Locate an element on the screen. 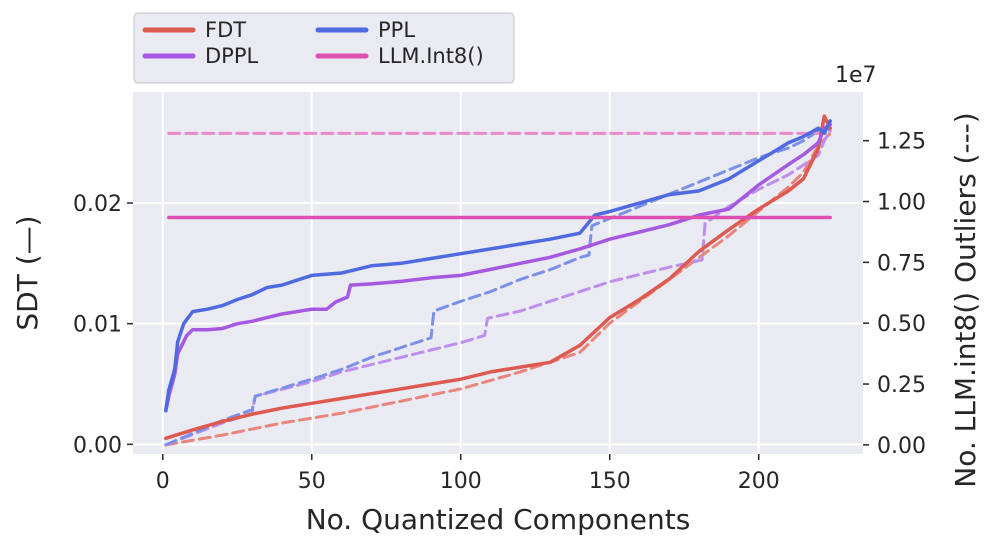 This screenshot has width=997, height=549. x-tick-label: 0 is located at coordinates (163, 481).